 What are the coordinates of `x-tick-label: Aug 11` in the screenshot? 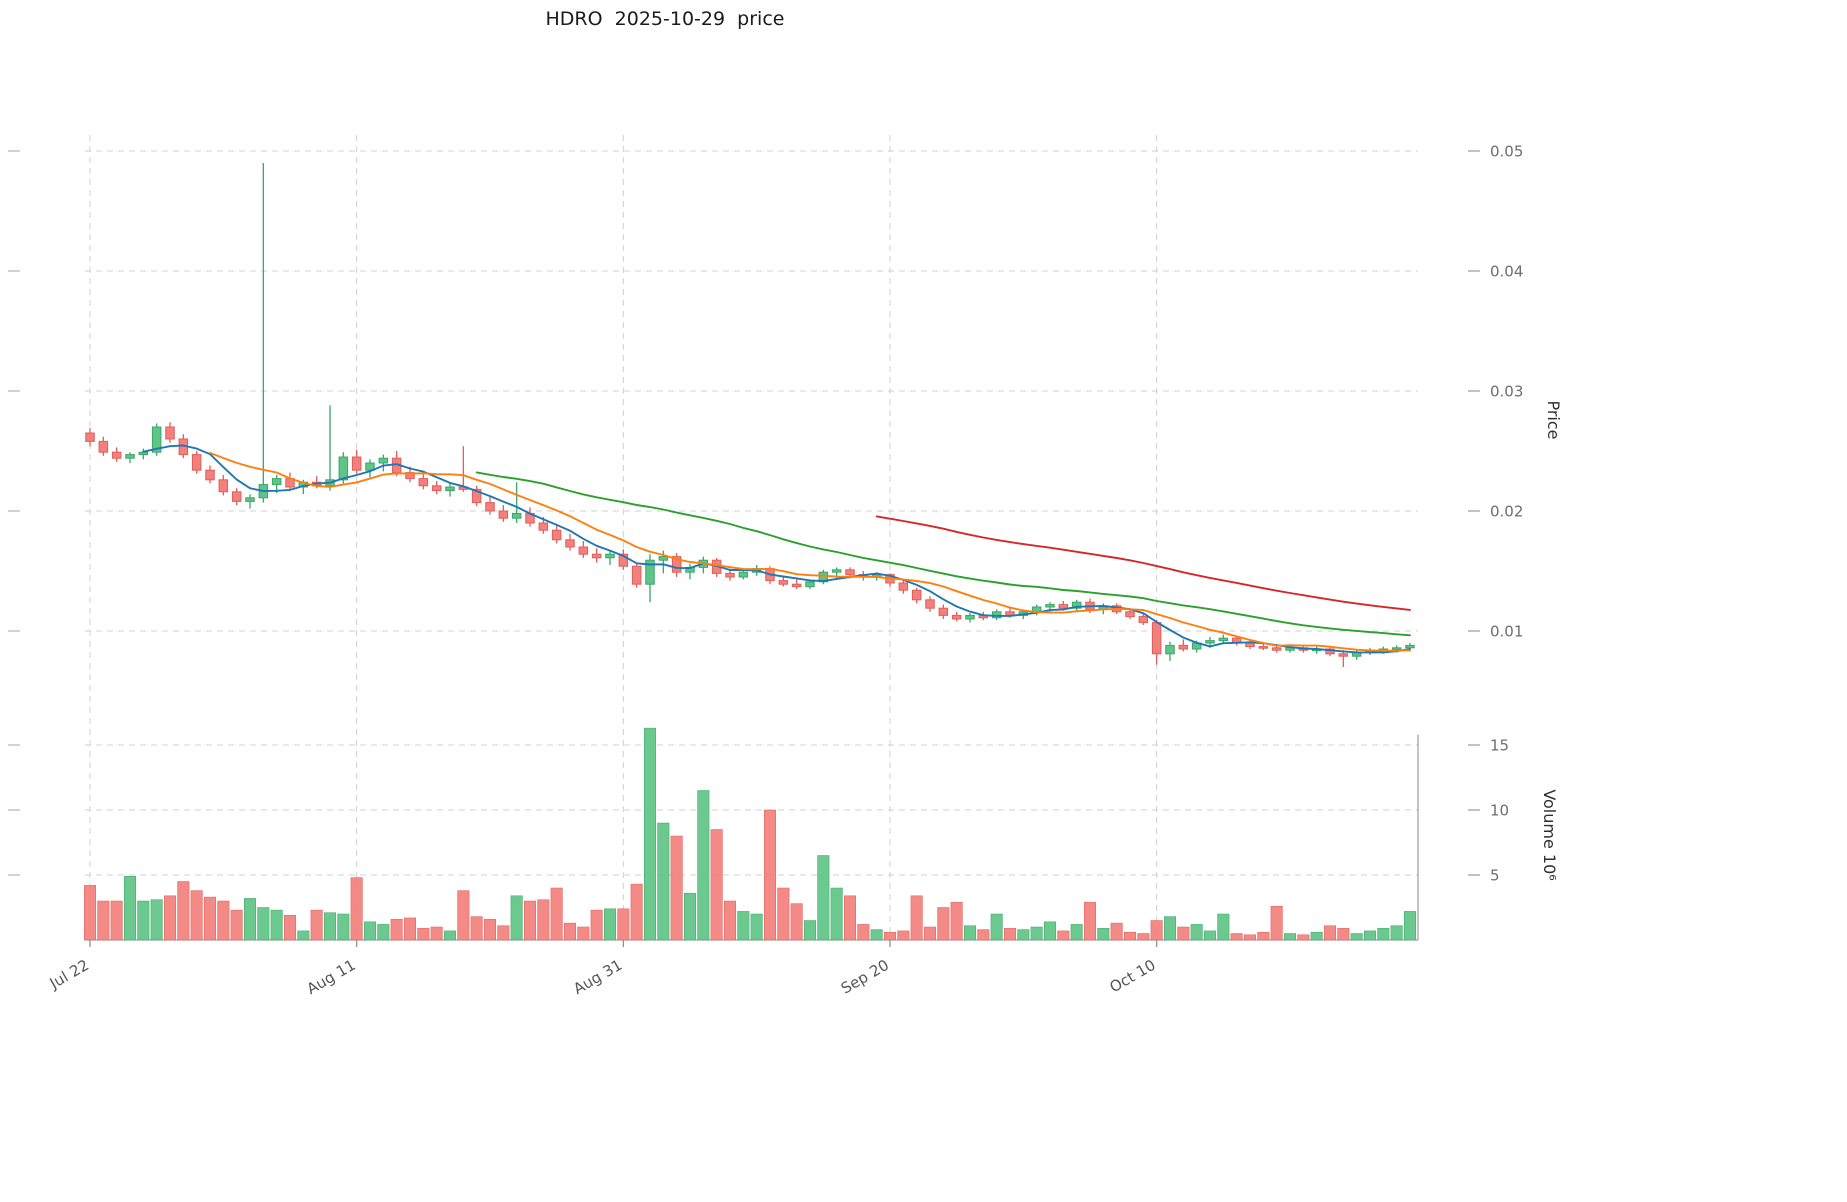 It's located at (331, 977).